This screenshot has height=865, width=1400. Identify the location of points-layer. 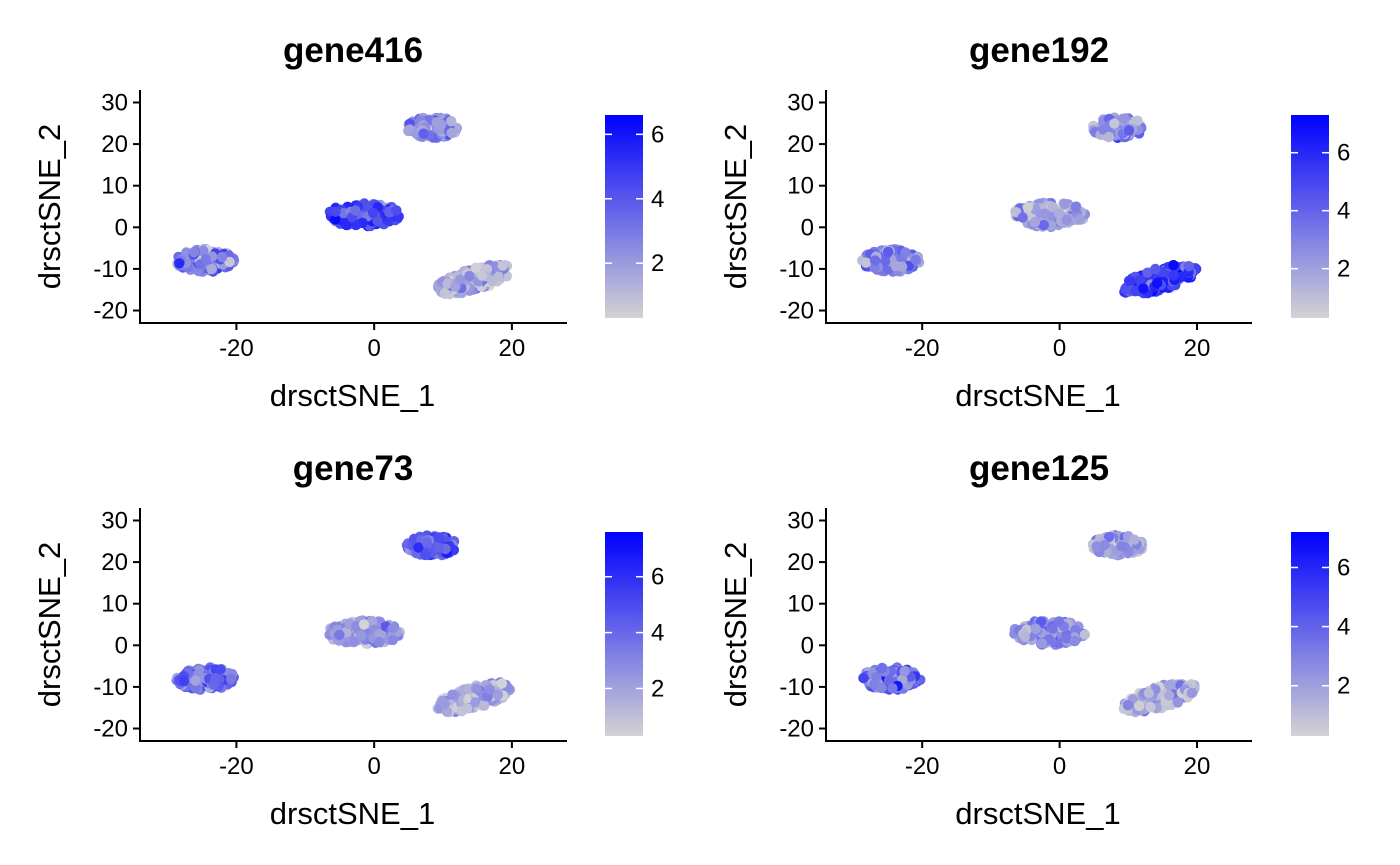
(343, 624).